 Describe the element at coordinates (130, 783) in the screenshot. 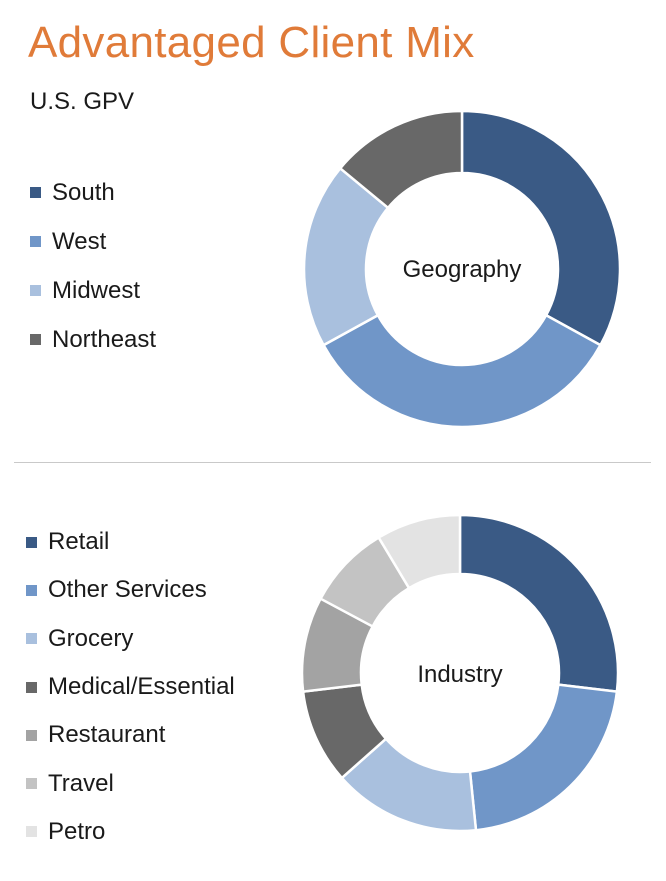

I see `legend-item-travel: Travel` at that location.